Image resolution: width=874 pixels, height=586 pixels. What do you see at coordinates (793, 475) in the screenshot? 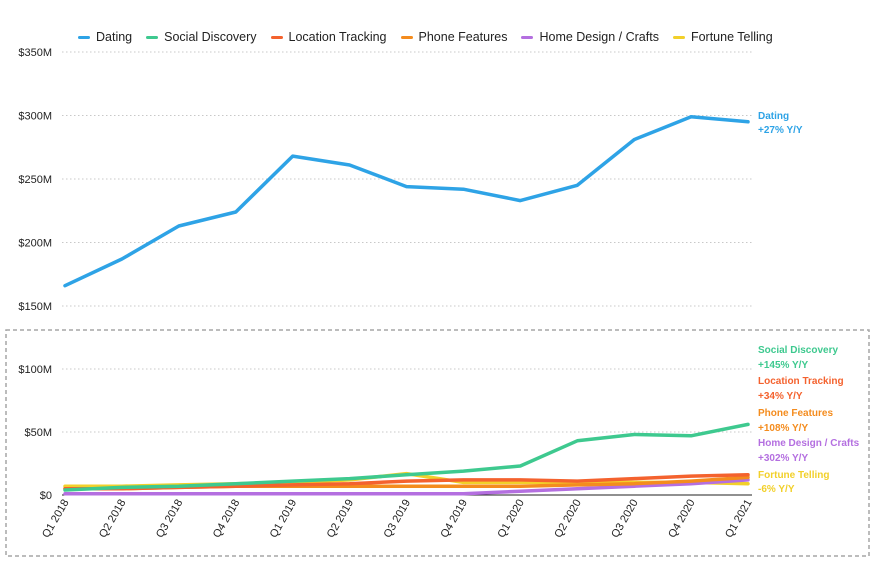
I see `series-end-label: Fortune Telling` at bounding box center [793, 475].